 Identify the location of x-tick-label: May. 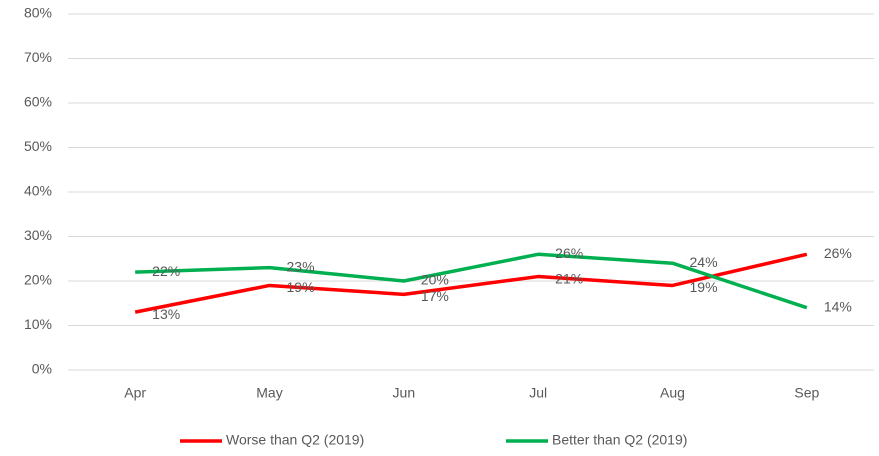
(269, 393).